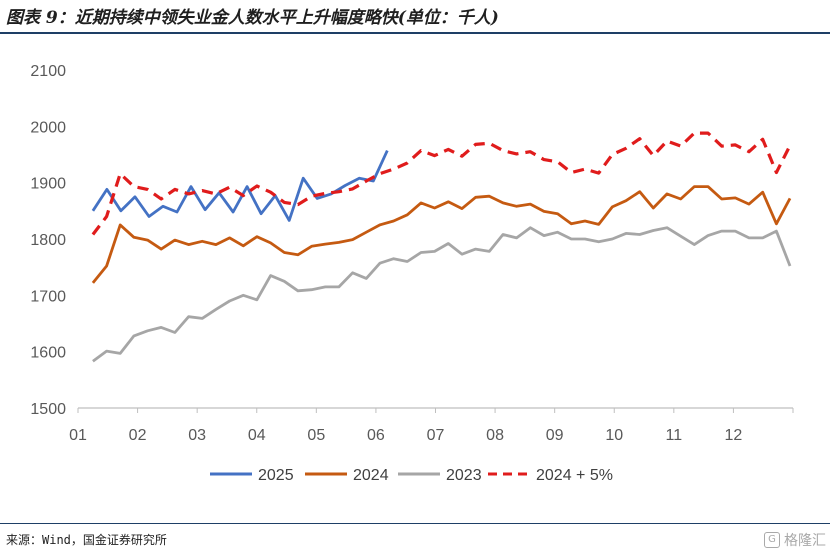 Image resolution: width=830 pixels, height=557 pixels. What do you see at coordinates (48, 71) in the screenshot?
I see `y-tick-label: 2100` at bounding box center [48, 71].